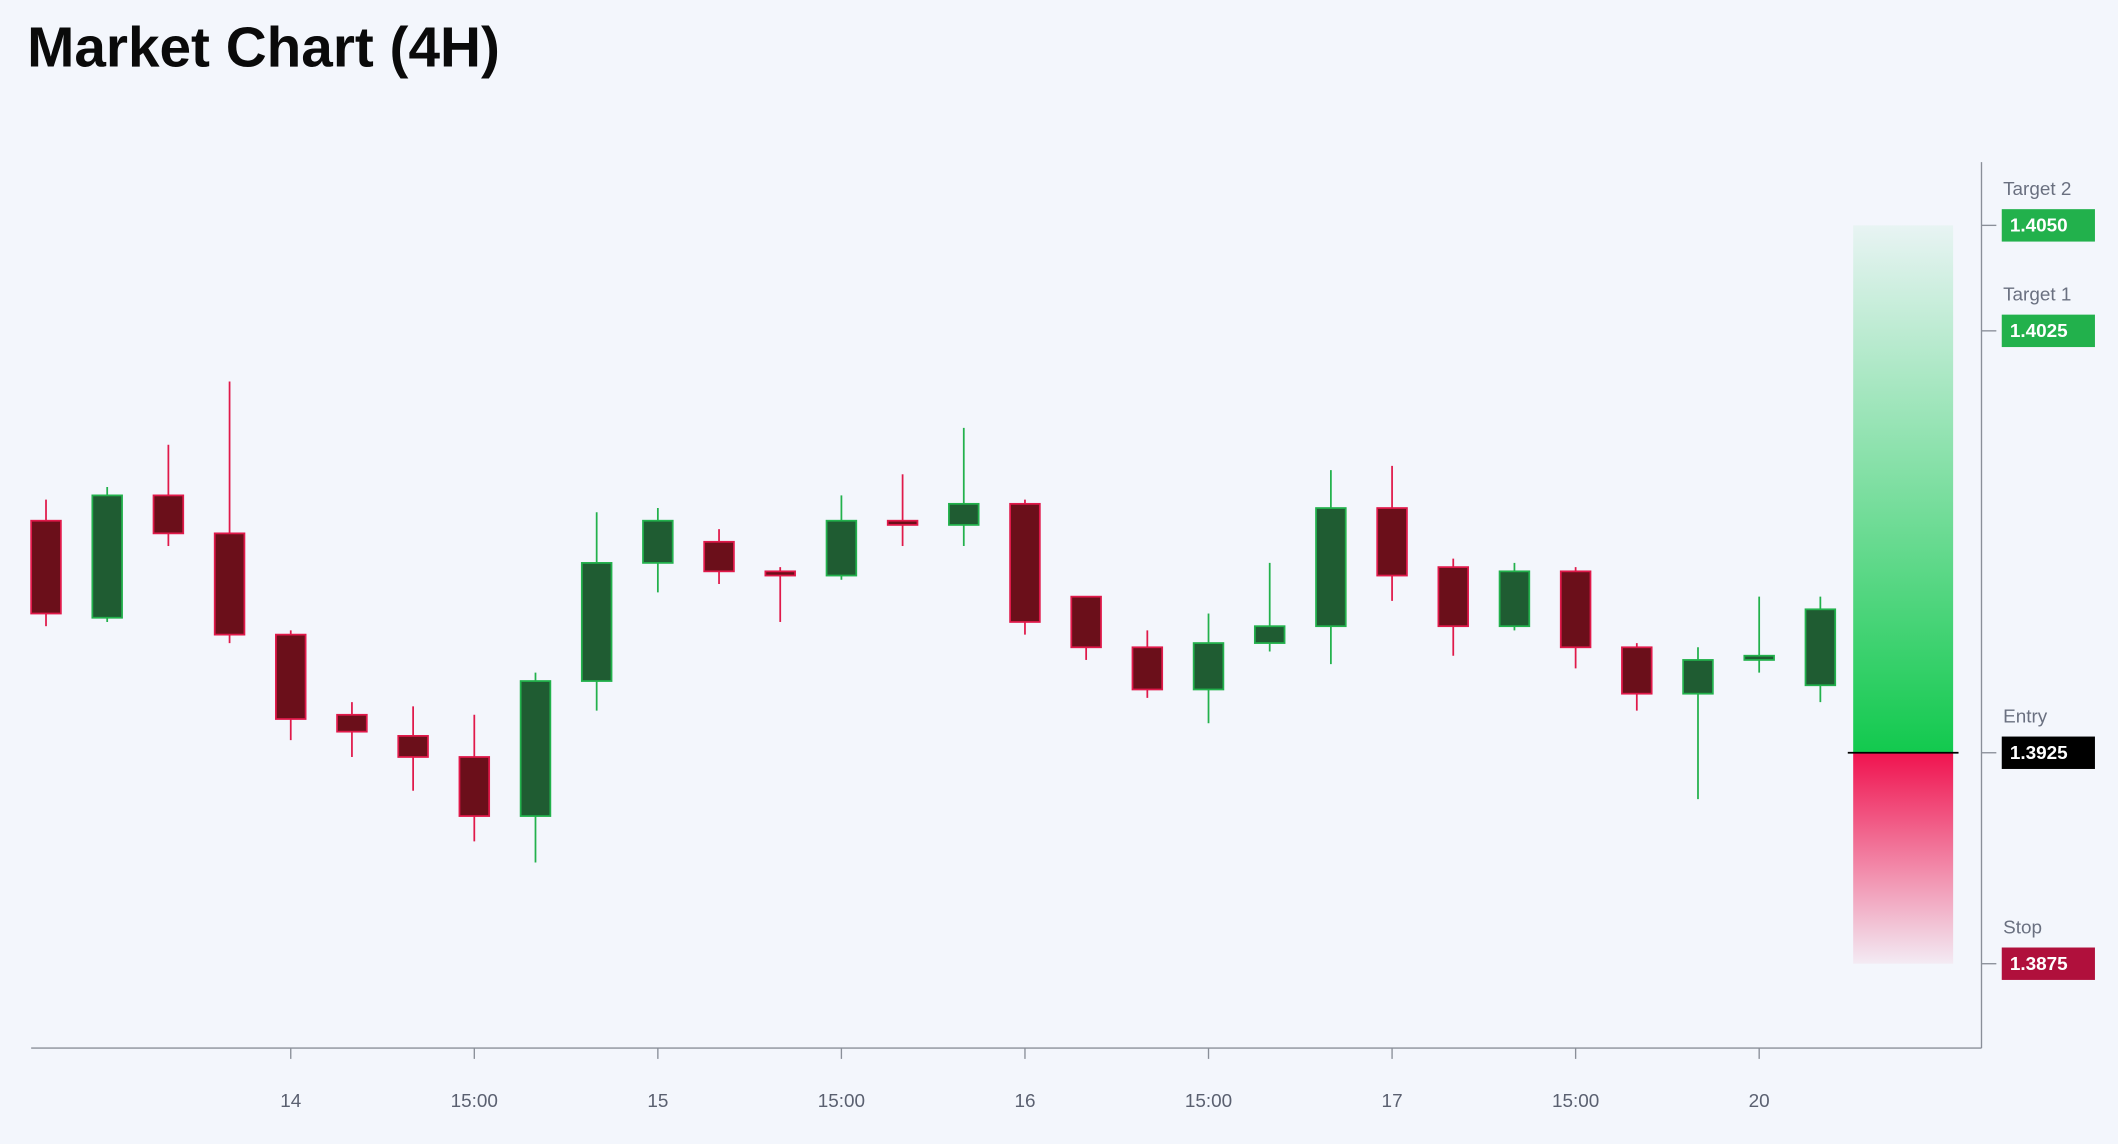  Describe the element at coordinates (2025, 717) in the screenshot. I see `level-name: Entry` at that location.